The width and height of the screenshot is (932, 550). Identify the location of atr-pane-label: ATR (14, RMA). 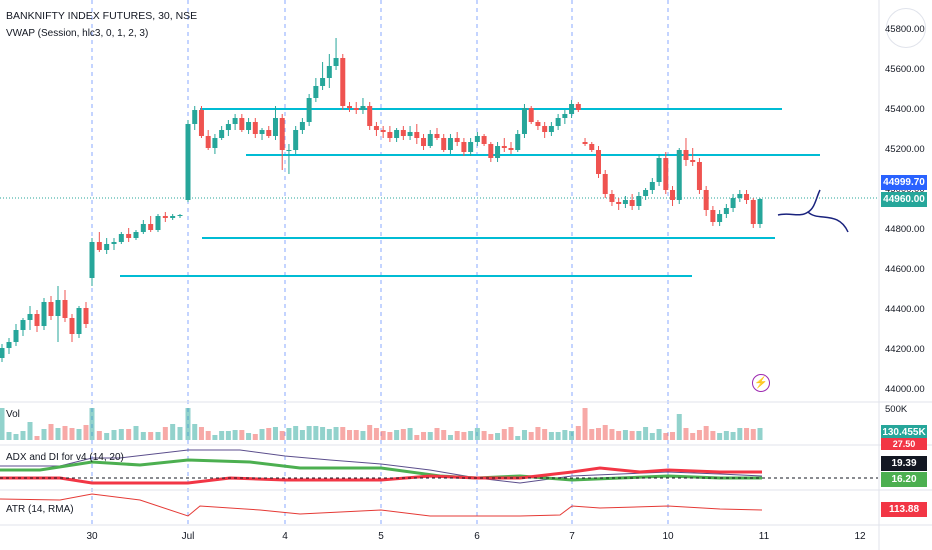
(40, 509).